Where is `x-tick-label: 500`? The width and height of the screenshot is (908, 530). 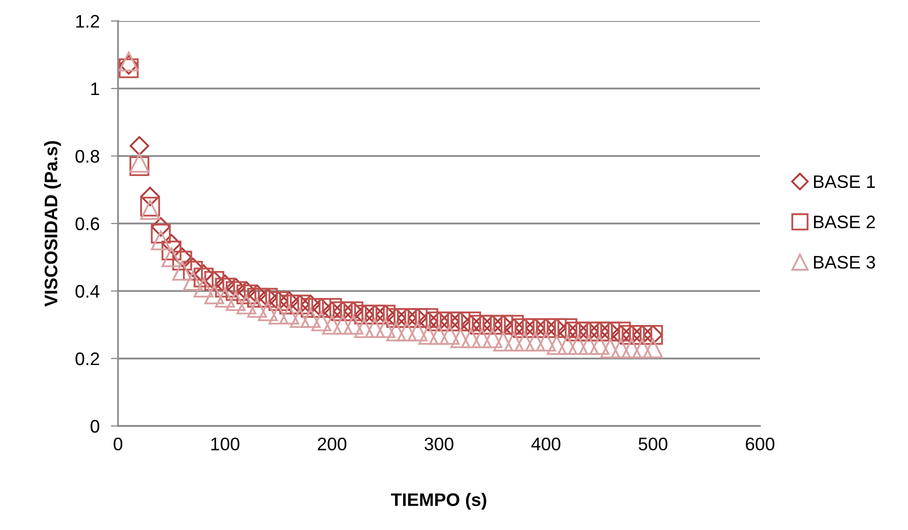 x-tick-label: 500 is located at coordinates (653, 444).